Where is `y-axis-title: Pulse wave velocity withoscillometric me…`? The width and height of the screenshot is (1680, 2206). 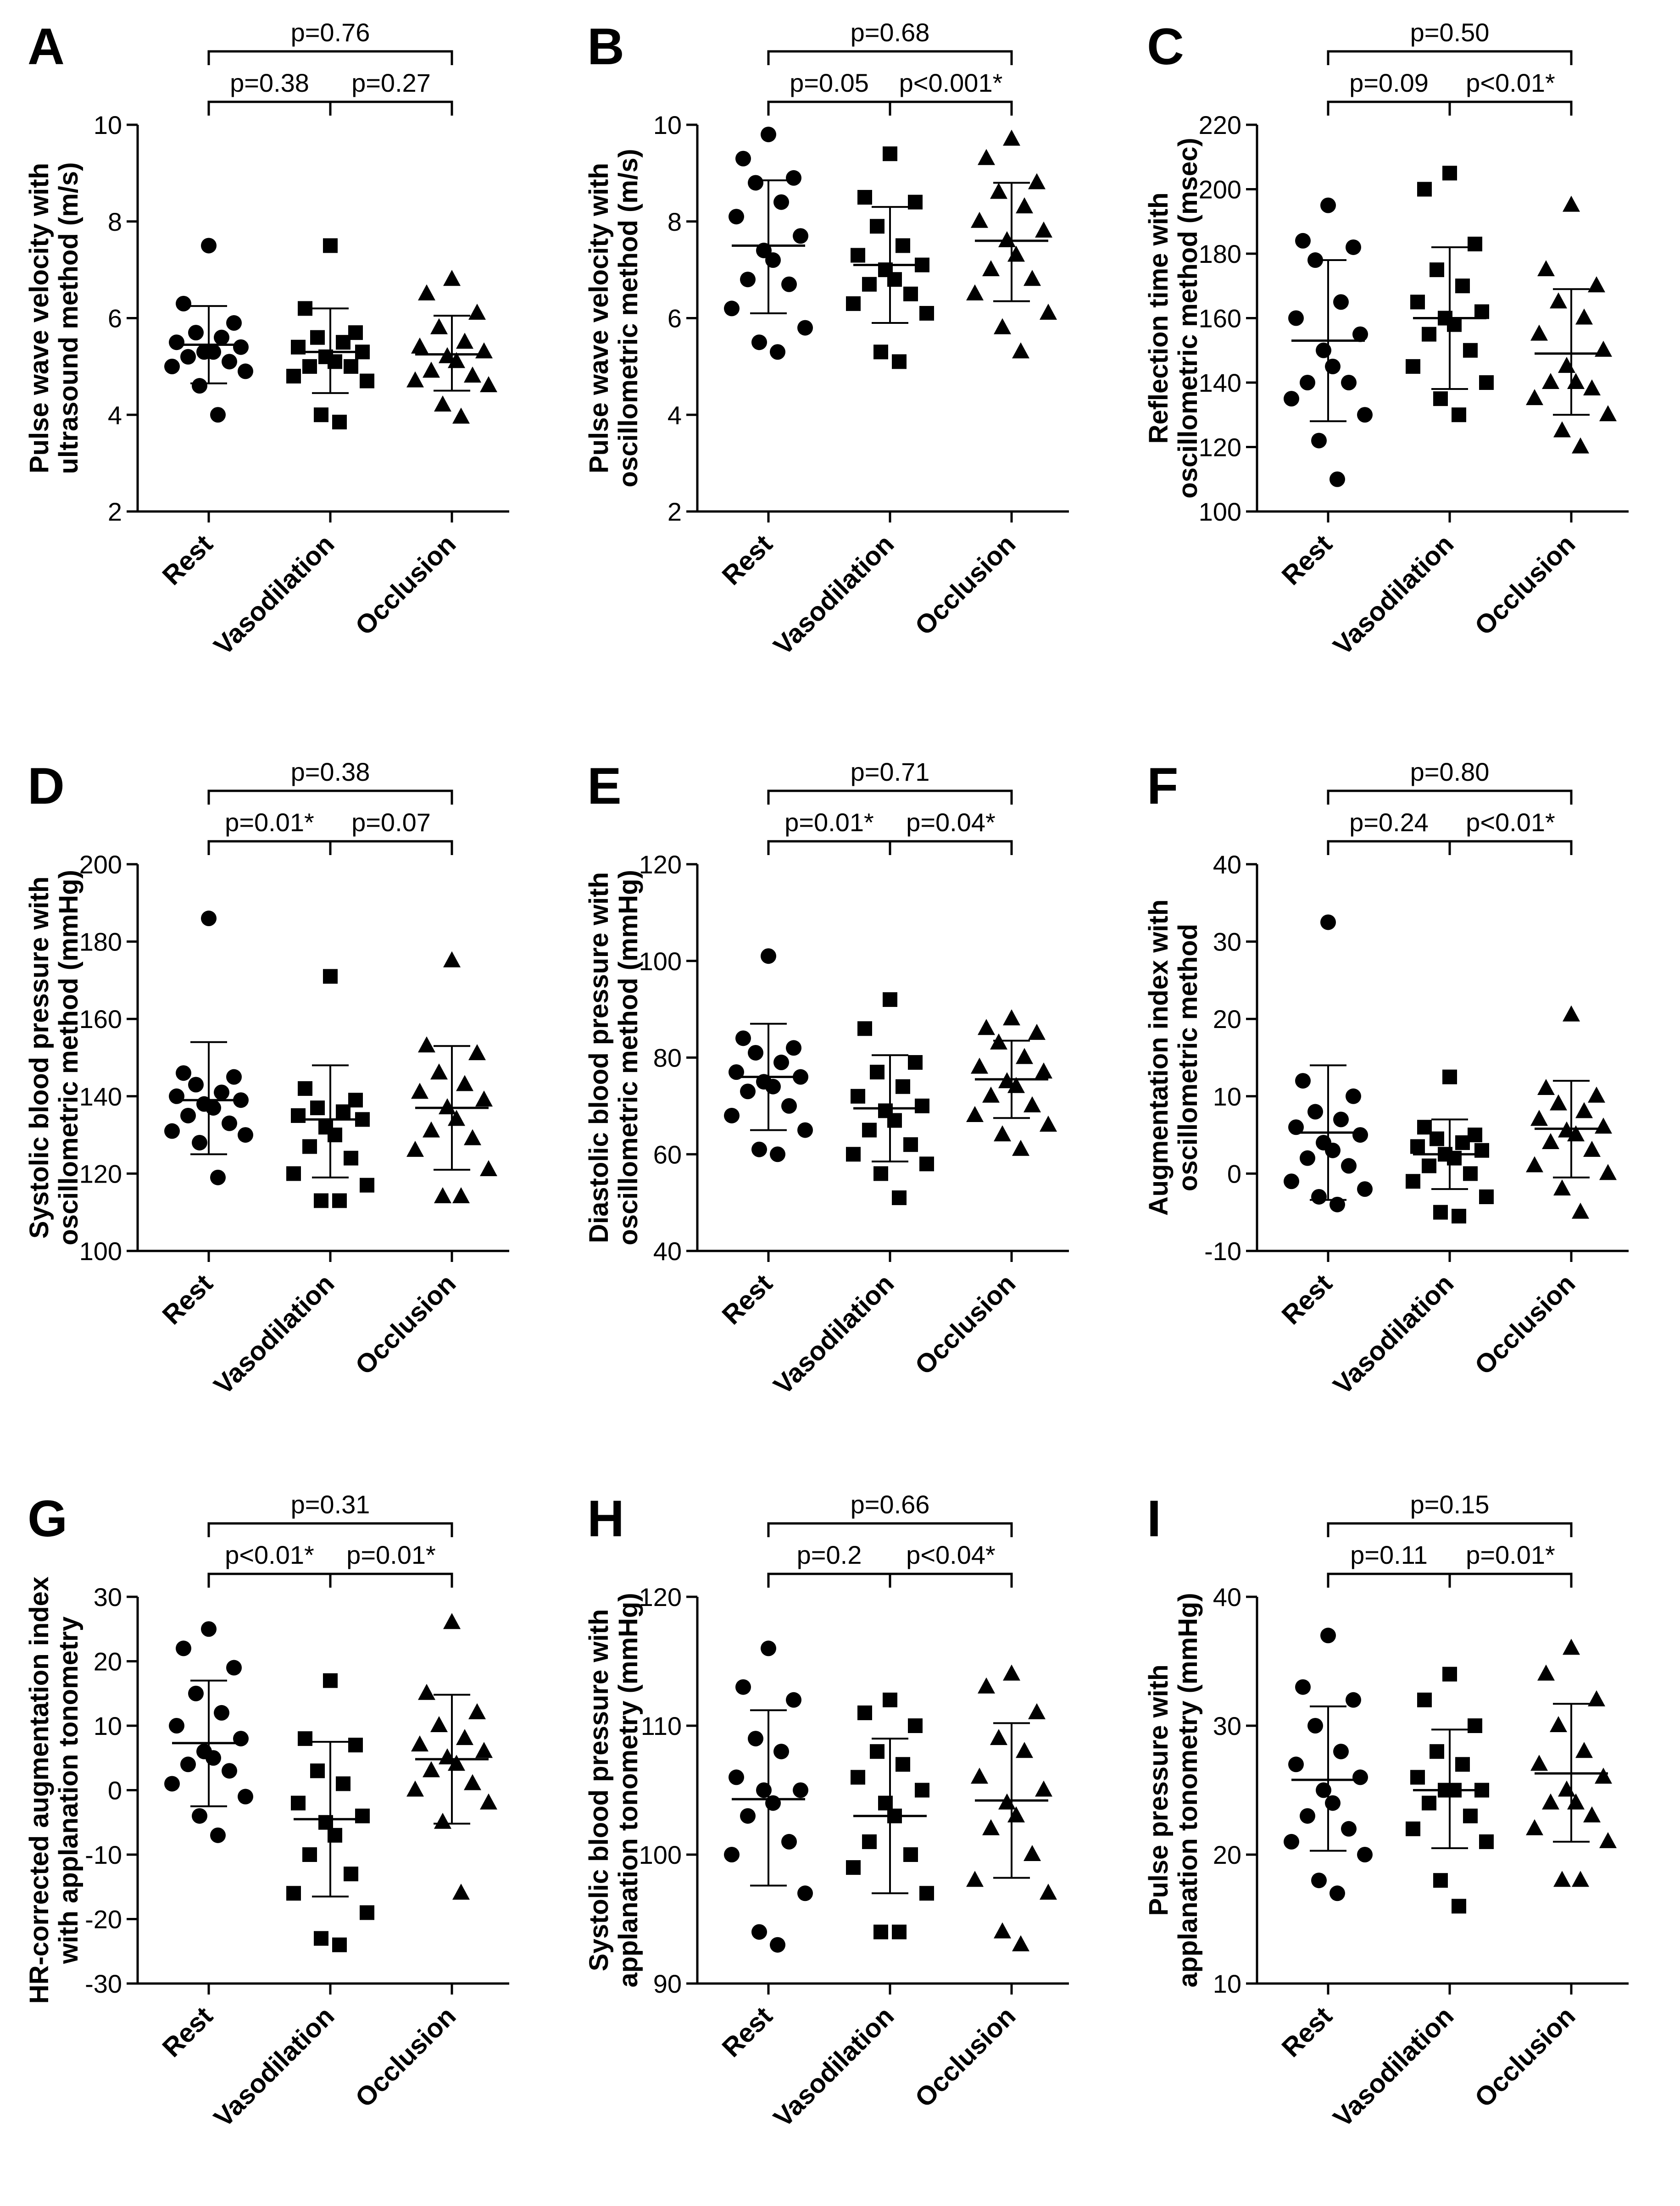 y-axis-title: Pulse wave velocity withoscillometric me… is located at coordinates (613, 318).